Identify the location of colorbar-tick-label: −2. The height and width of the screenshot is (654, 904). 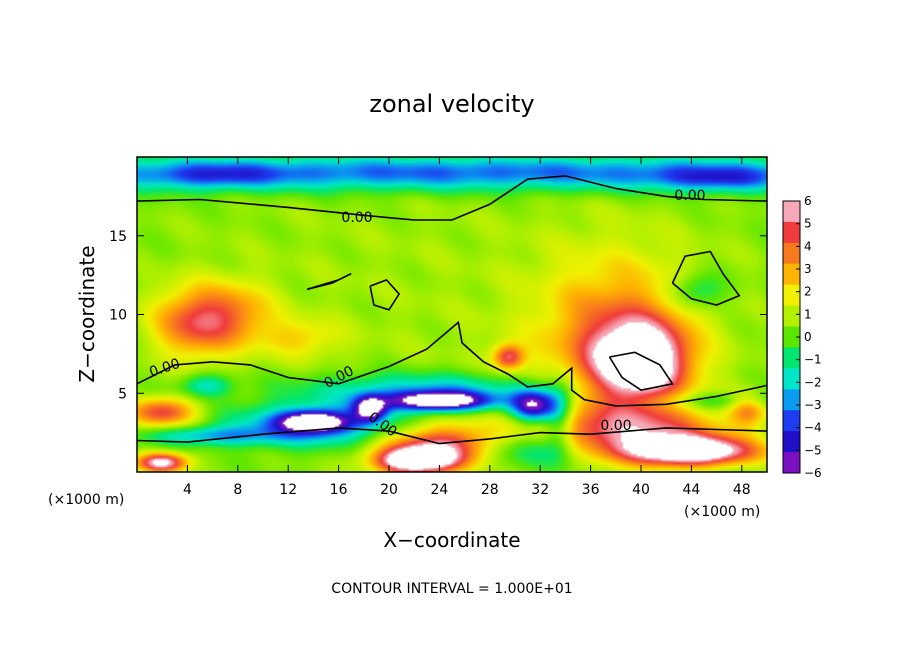
(813, 382).